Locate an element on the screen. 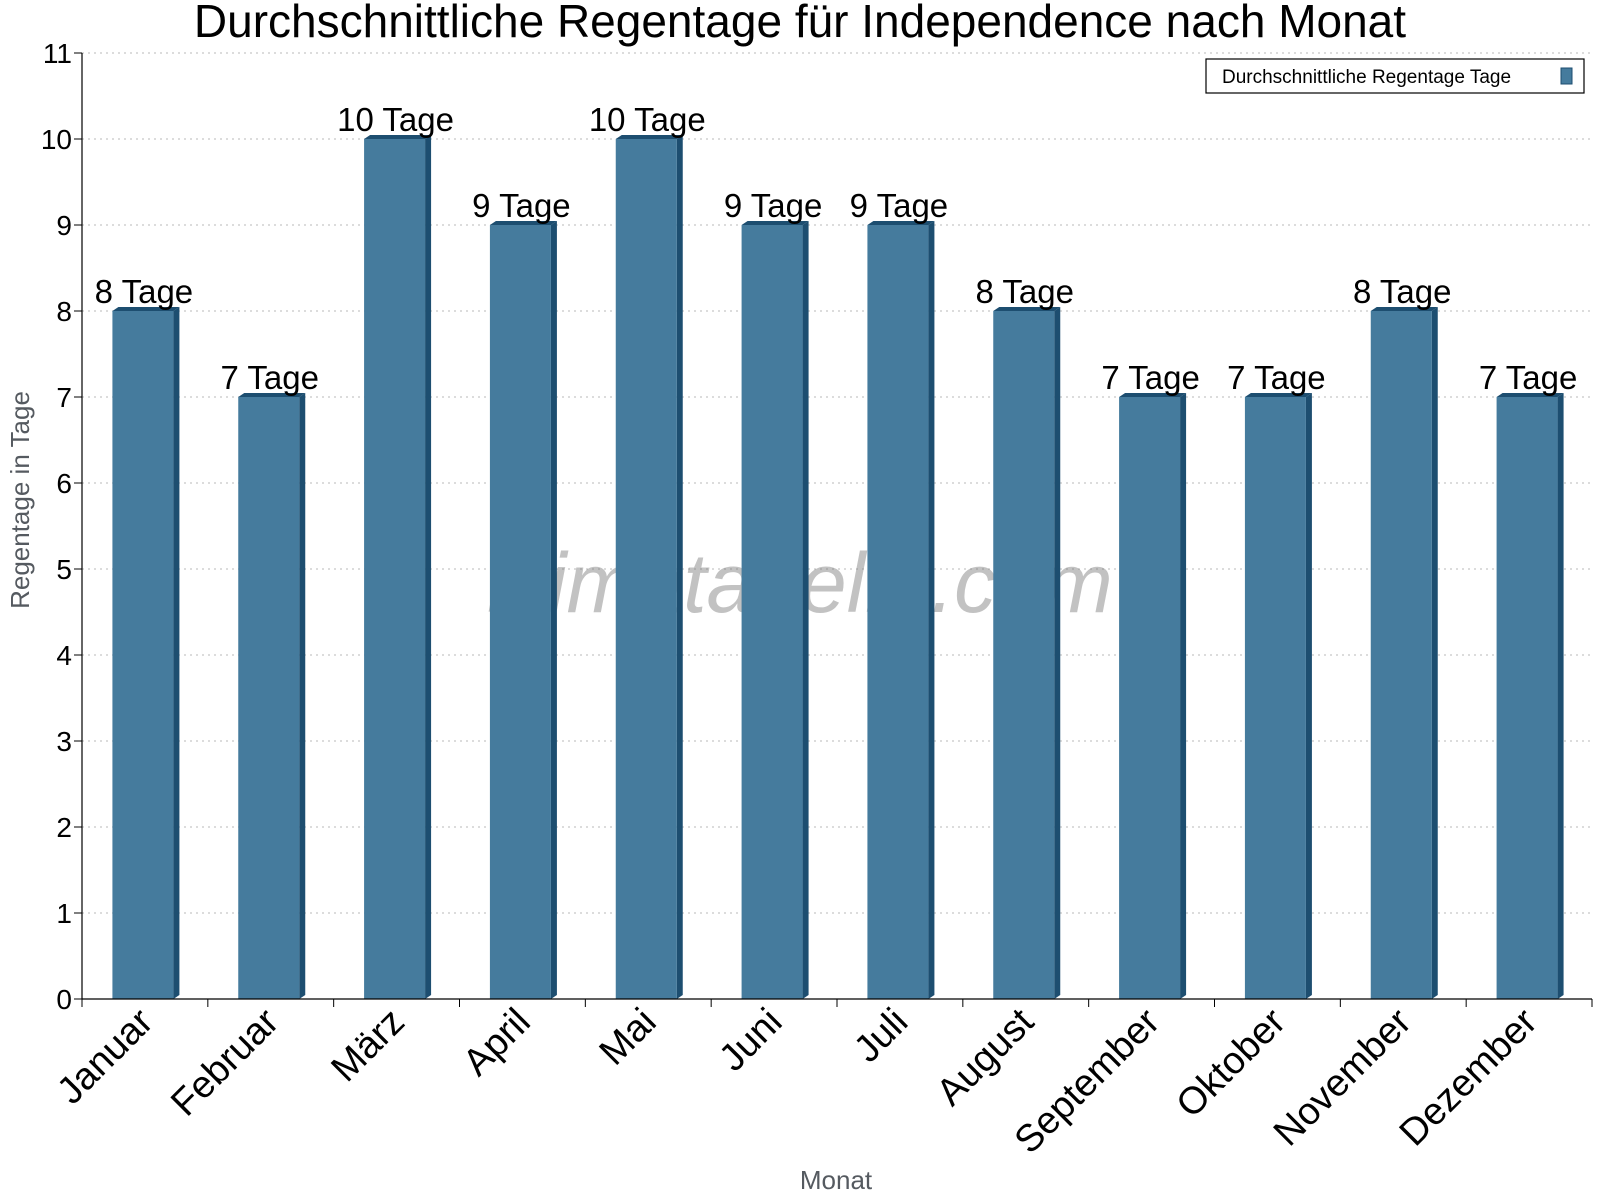 This screenshot has height=1200, width=1600. bar-februar is located at coordinates (272, 696).